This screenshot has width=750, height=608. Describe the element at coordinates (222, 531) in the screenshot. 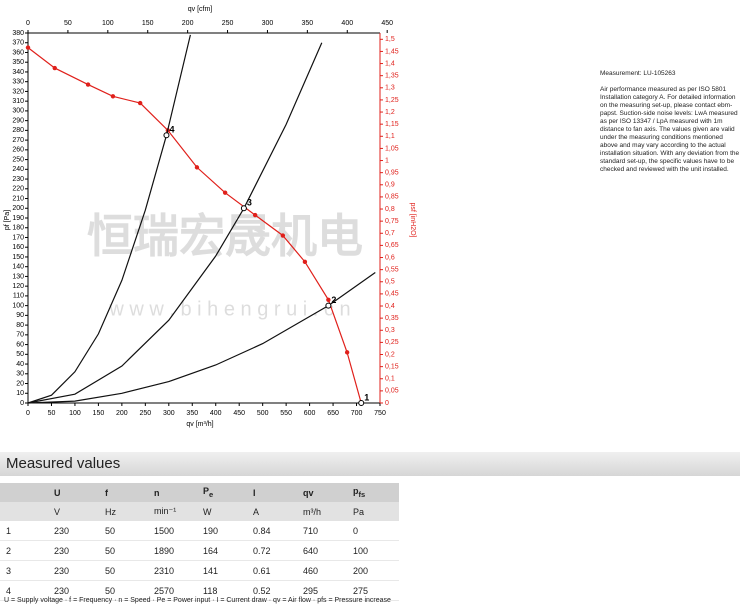

I see `table-cell: 190` at that location.